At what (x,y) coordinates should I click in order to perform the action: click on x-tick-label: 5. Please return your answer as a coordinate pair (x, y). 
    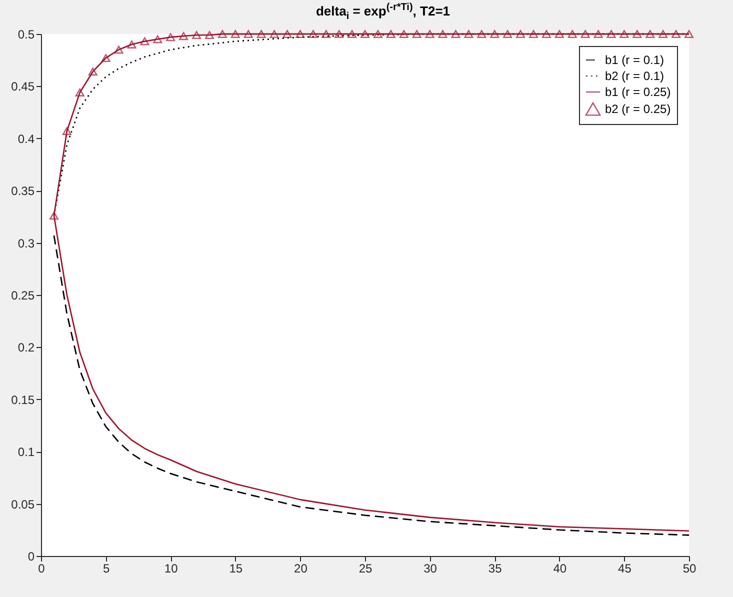
    Looking at the image, I should click on (106, 569).